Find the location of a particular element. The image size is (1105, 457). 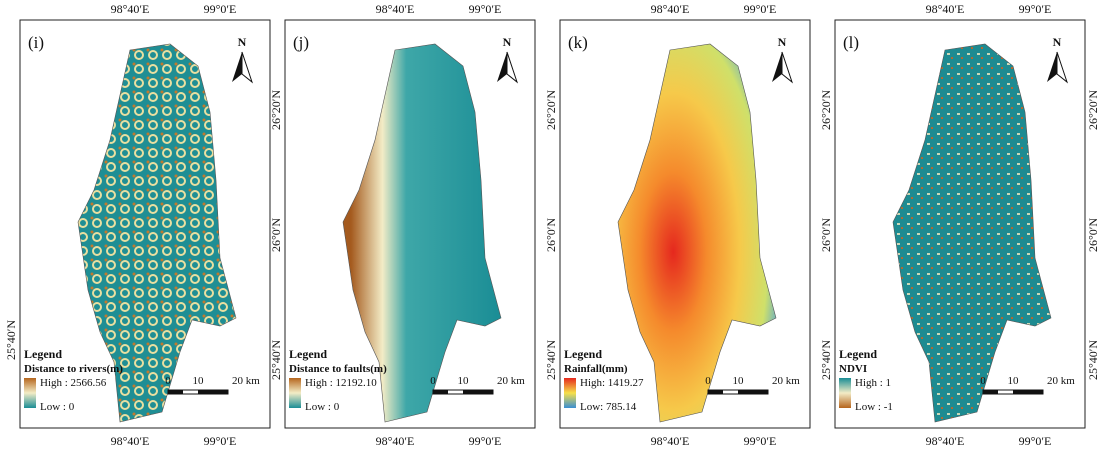

panel-label: (i) is located at coordinates (36, 42).